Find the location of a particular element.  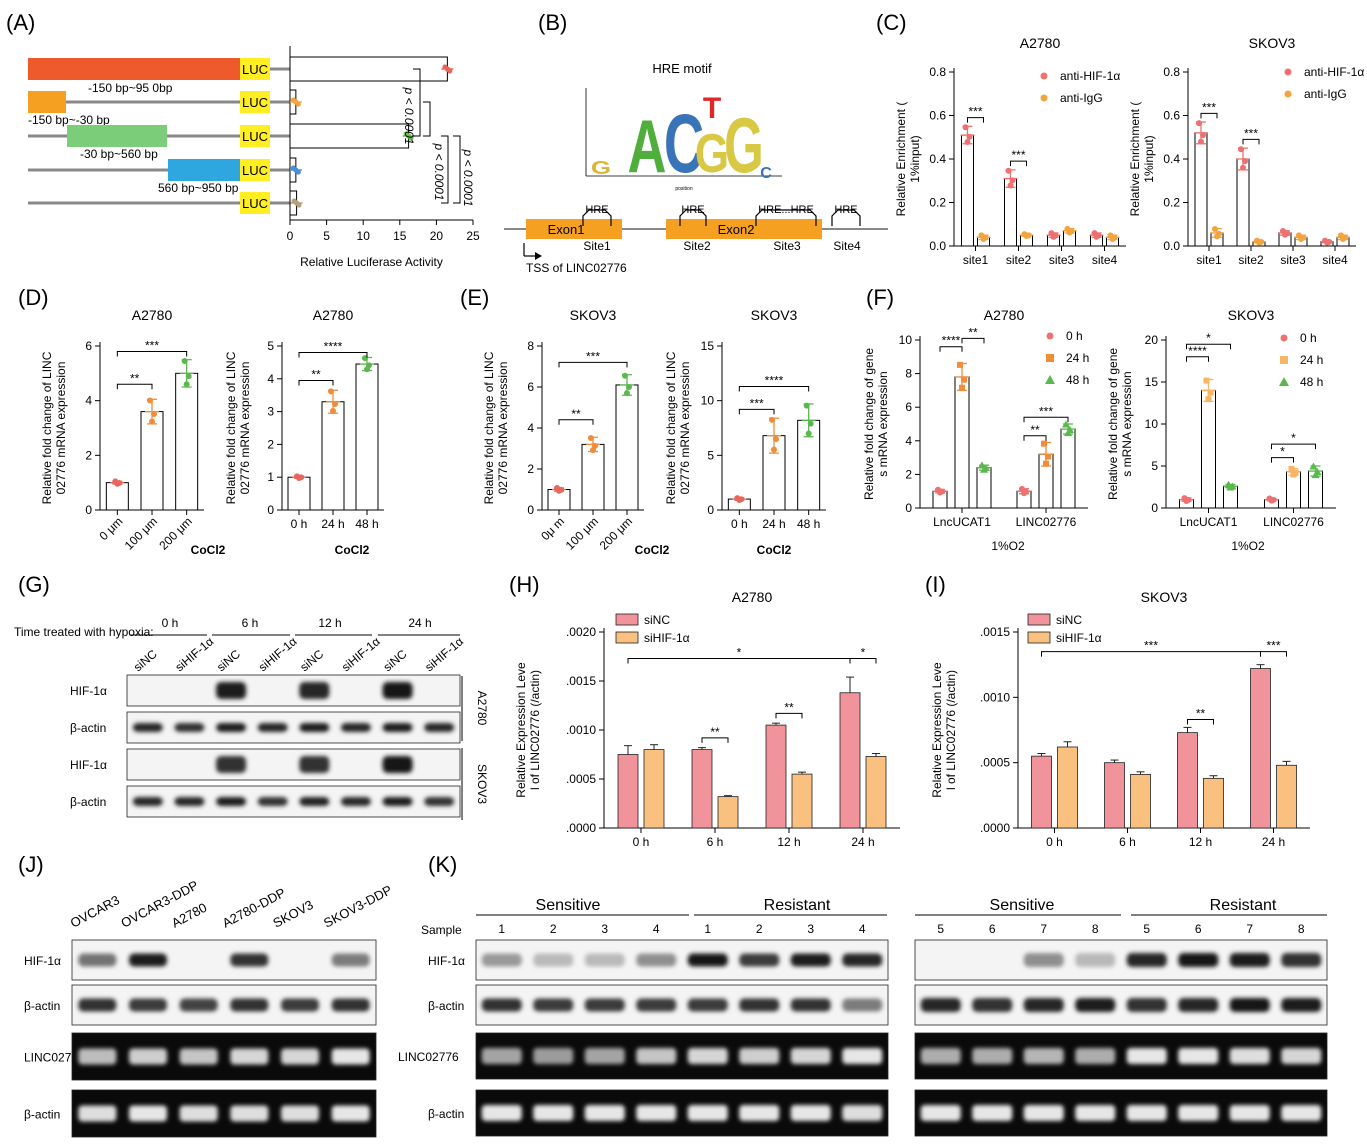

chart-title: SKOV3 is located at coordinates (1272, 43).